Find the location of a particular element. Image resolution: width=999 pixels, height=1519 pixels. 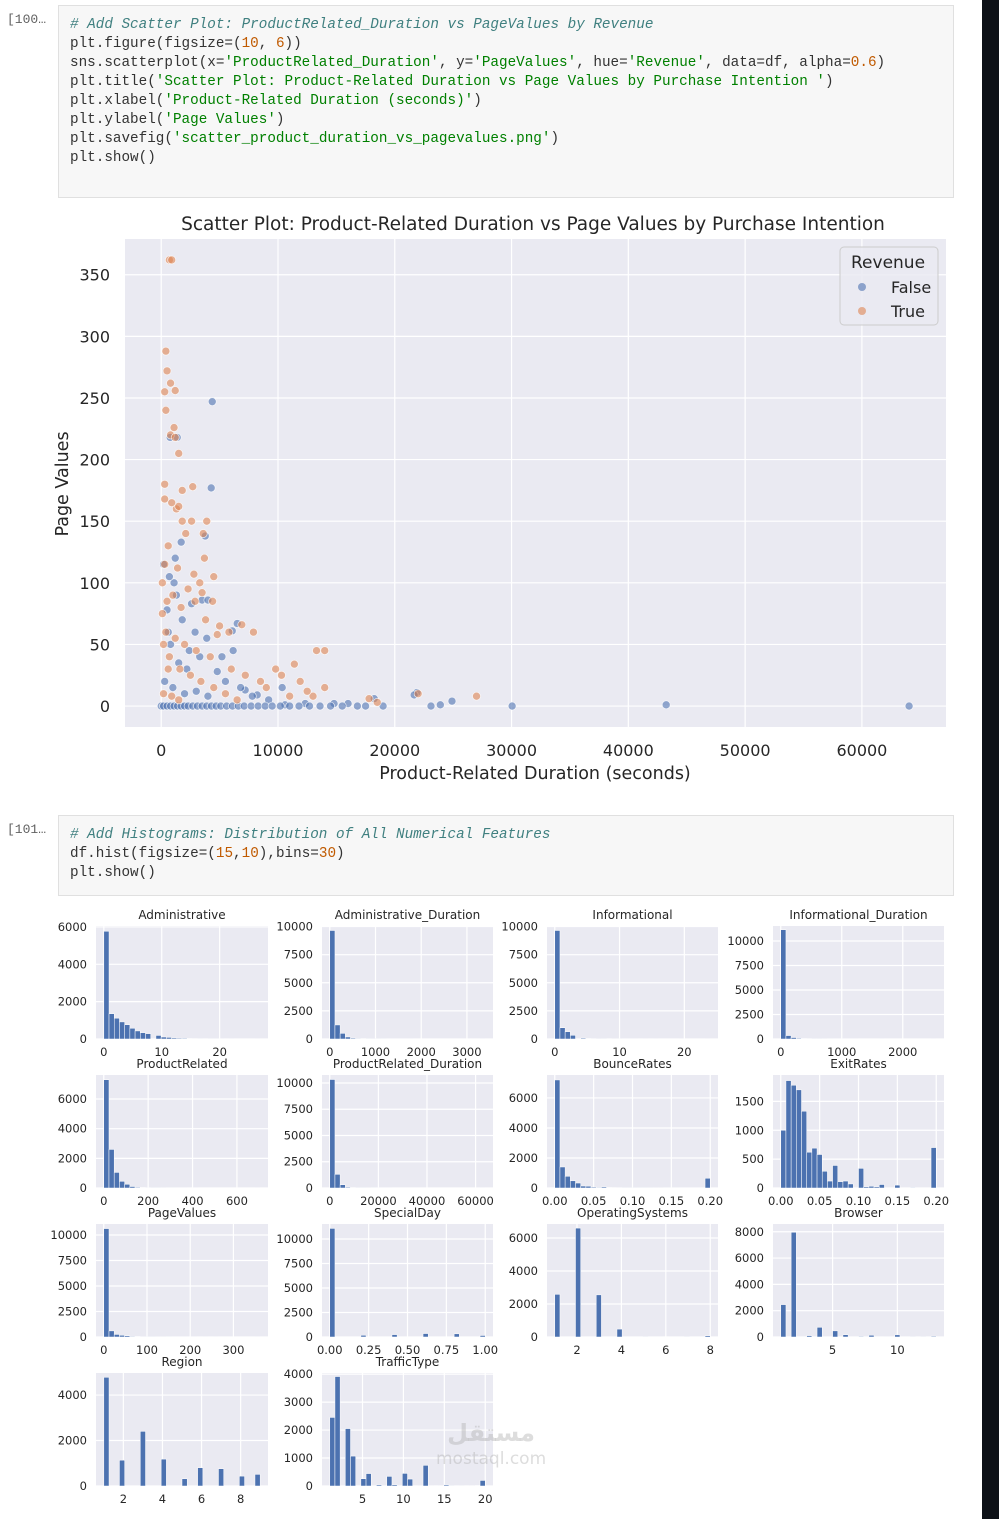

x-tick-label: 0.50 is located at coordinates (408, 1350).